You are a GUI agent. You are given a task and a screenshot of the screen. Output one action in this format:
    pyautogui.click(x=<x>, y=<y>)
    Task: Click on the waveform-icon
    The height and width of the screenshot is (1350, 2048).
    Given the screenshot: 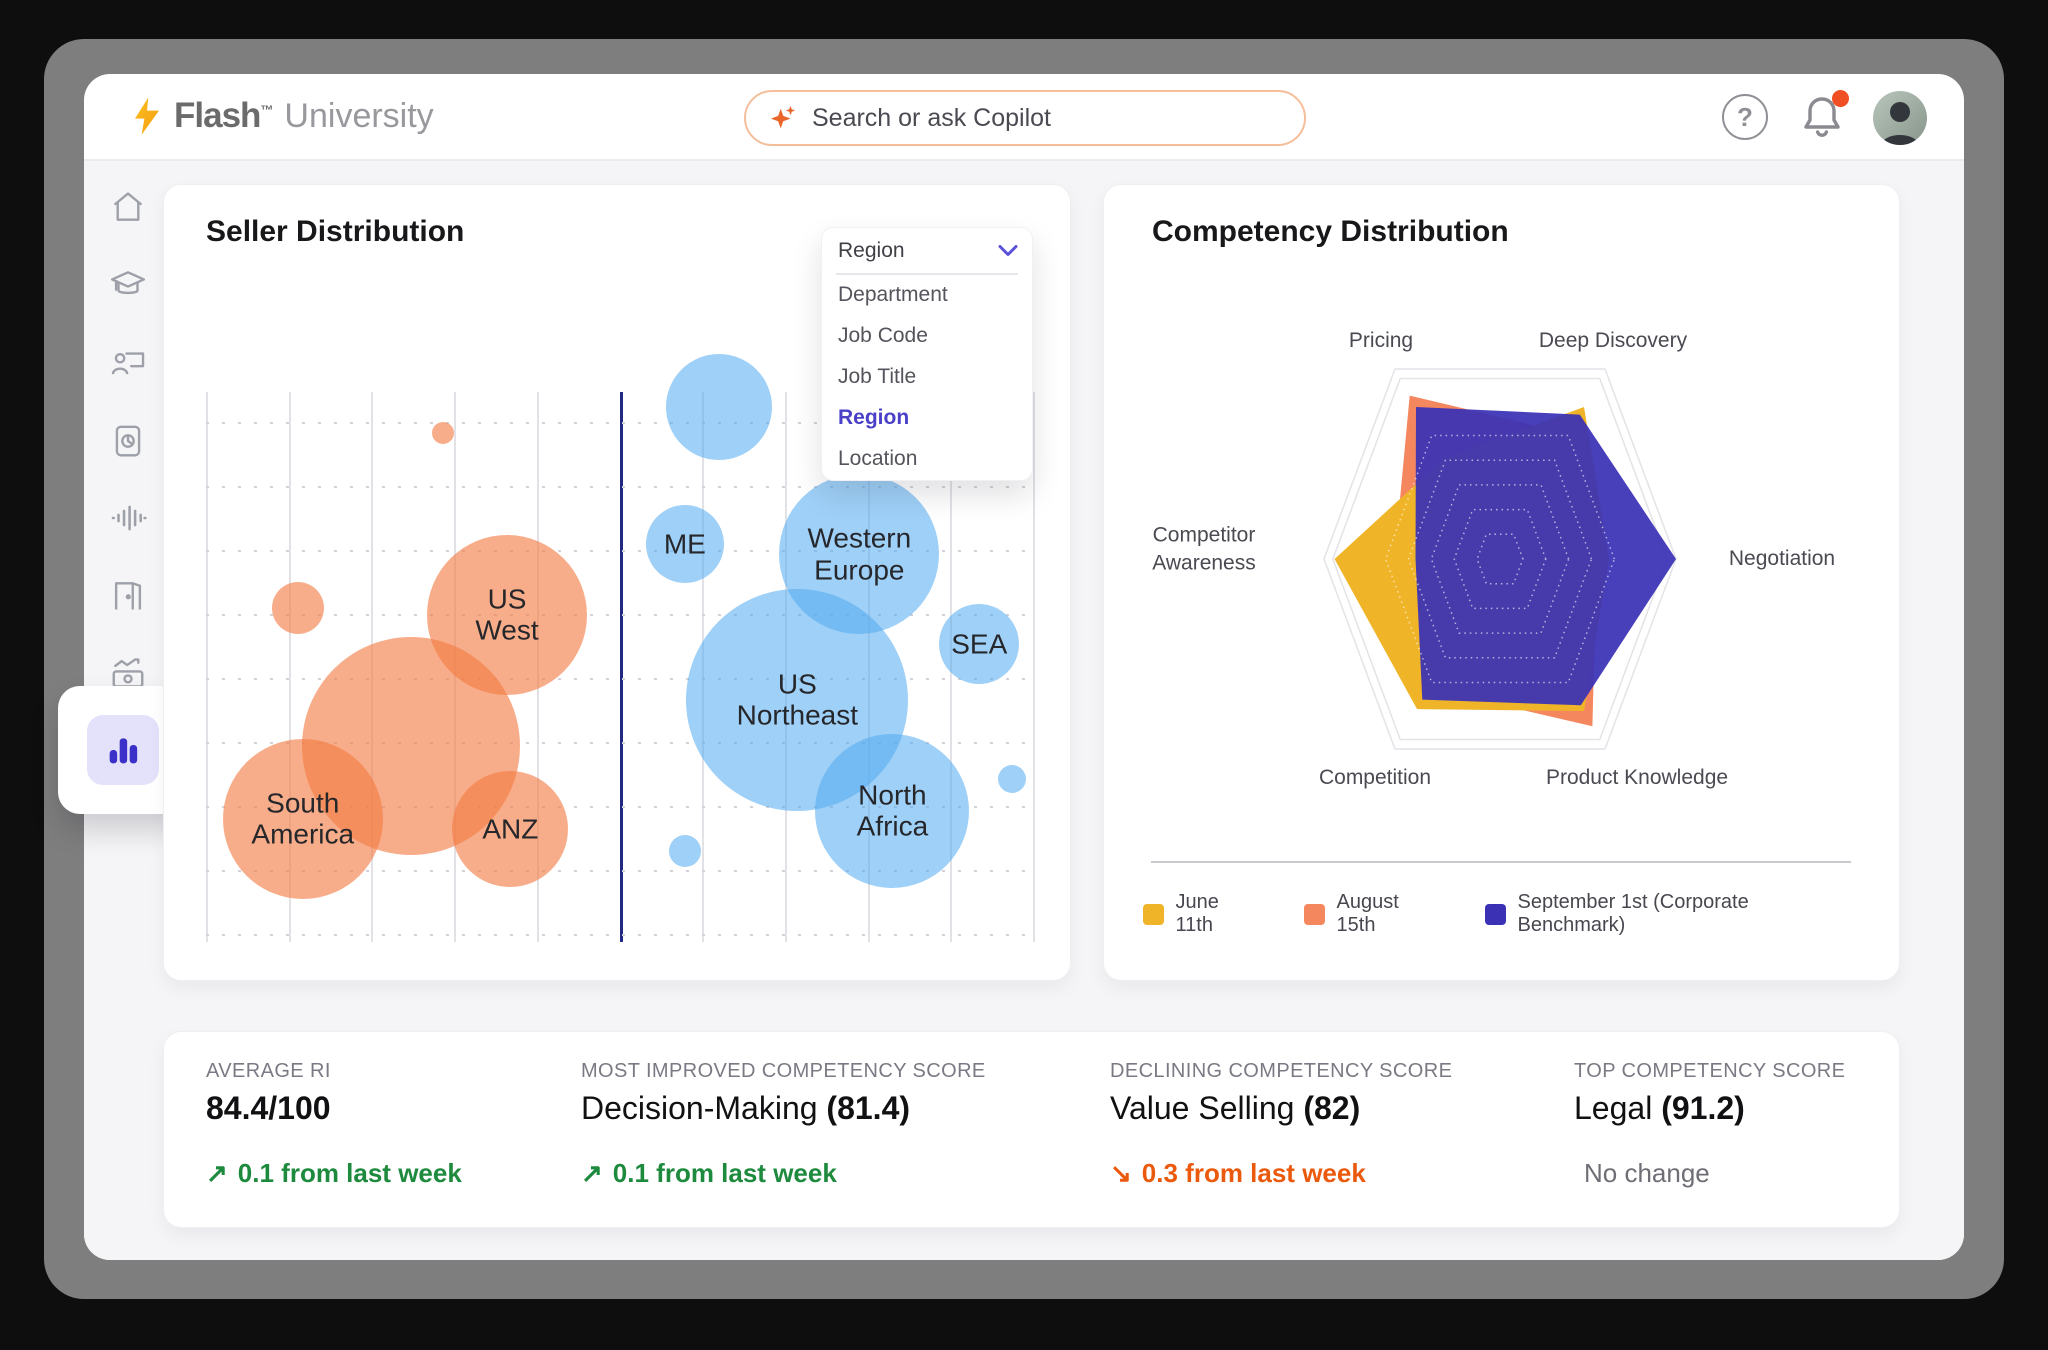 What is the action you would take?
    pyautogui.click(x=129, y=518)
    